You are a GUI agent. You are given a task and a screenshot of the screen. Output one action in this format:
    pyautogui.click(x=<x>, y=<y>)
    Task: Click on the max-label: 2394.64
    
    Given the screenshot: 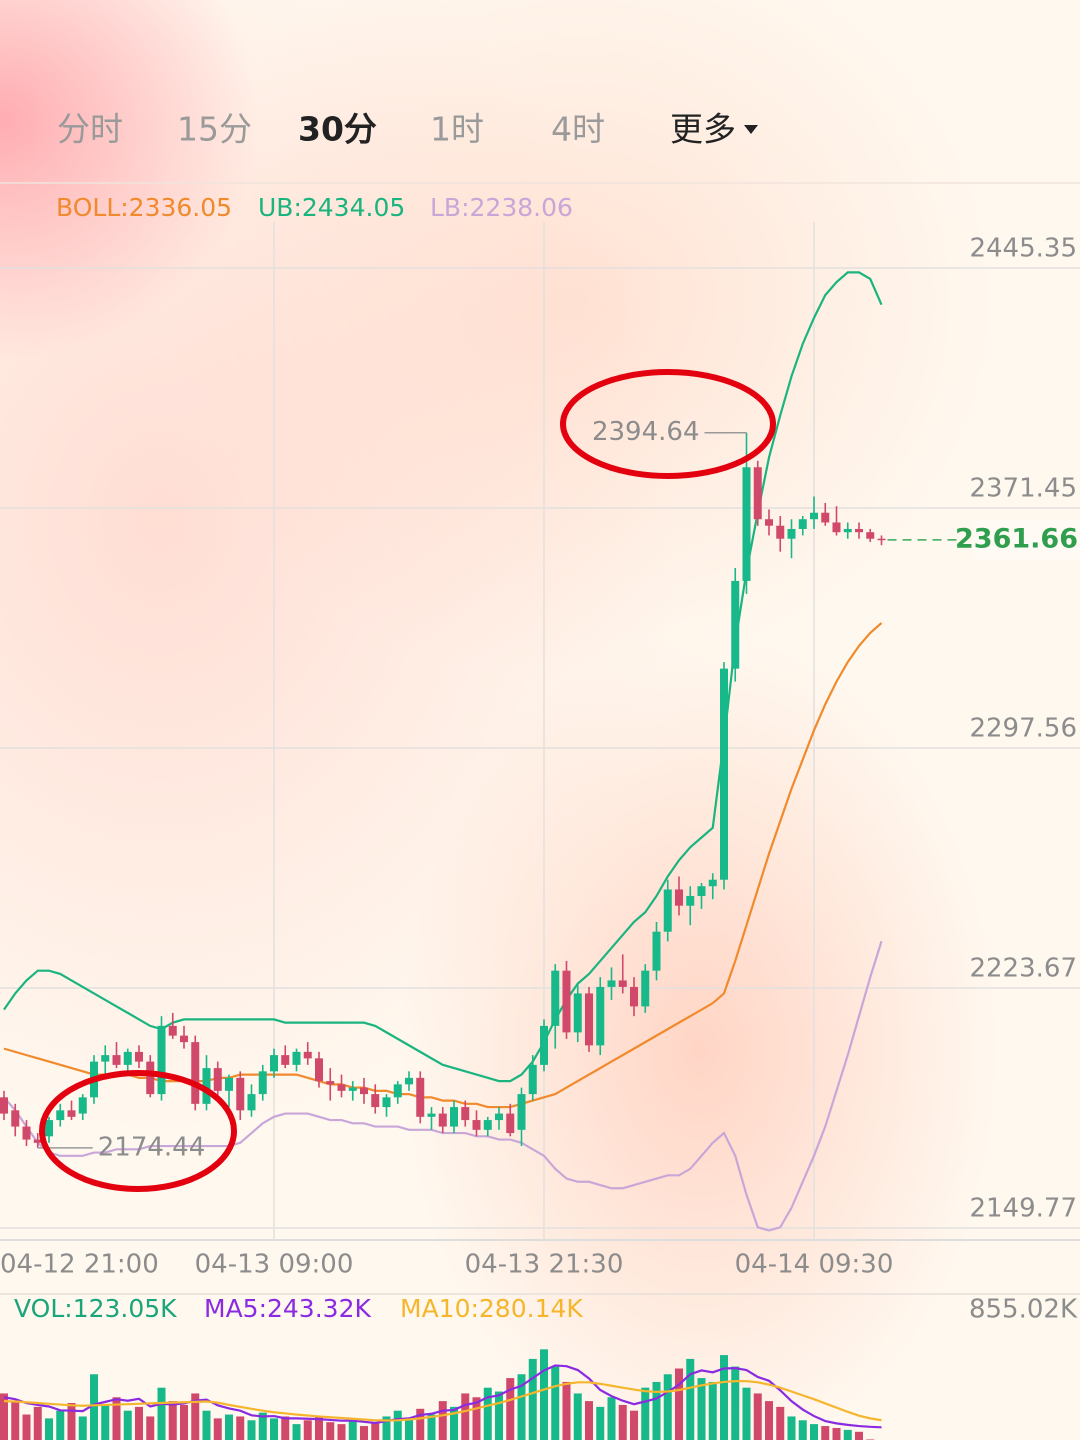 What is the action you would take?
    pyautogui.click(x=646, y=432)
    